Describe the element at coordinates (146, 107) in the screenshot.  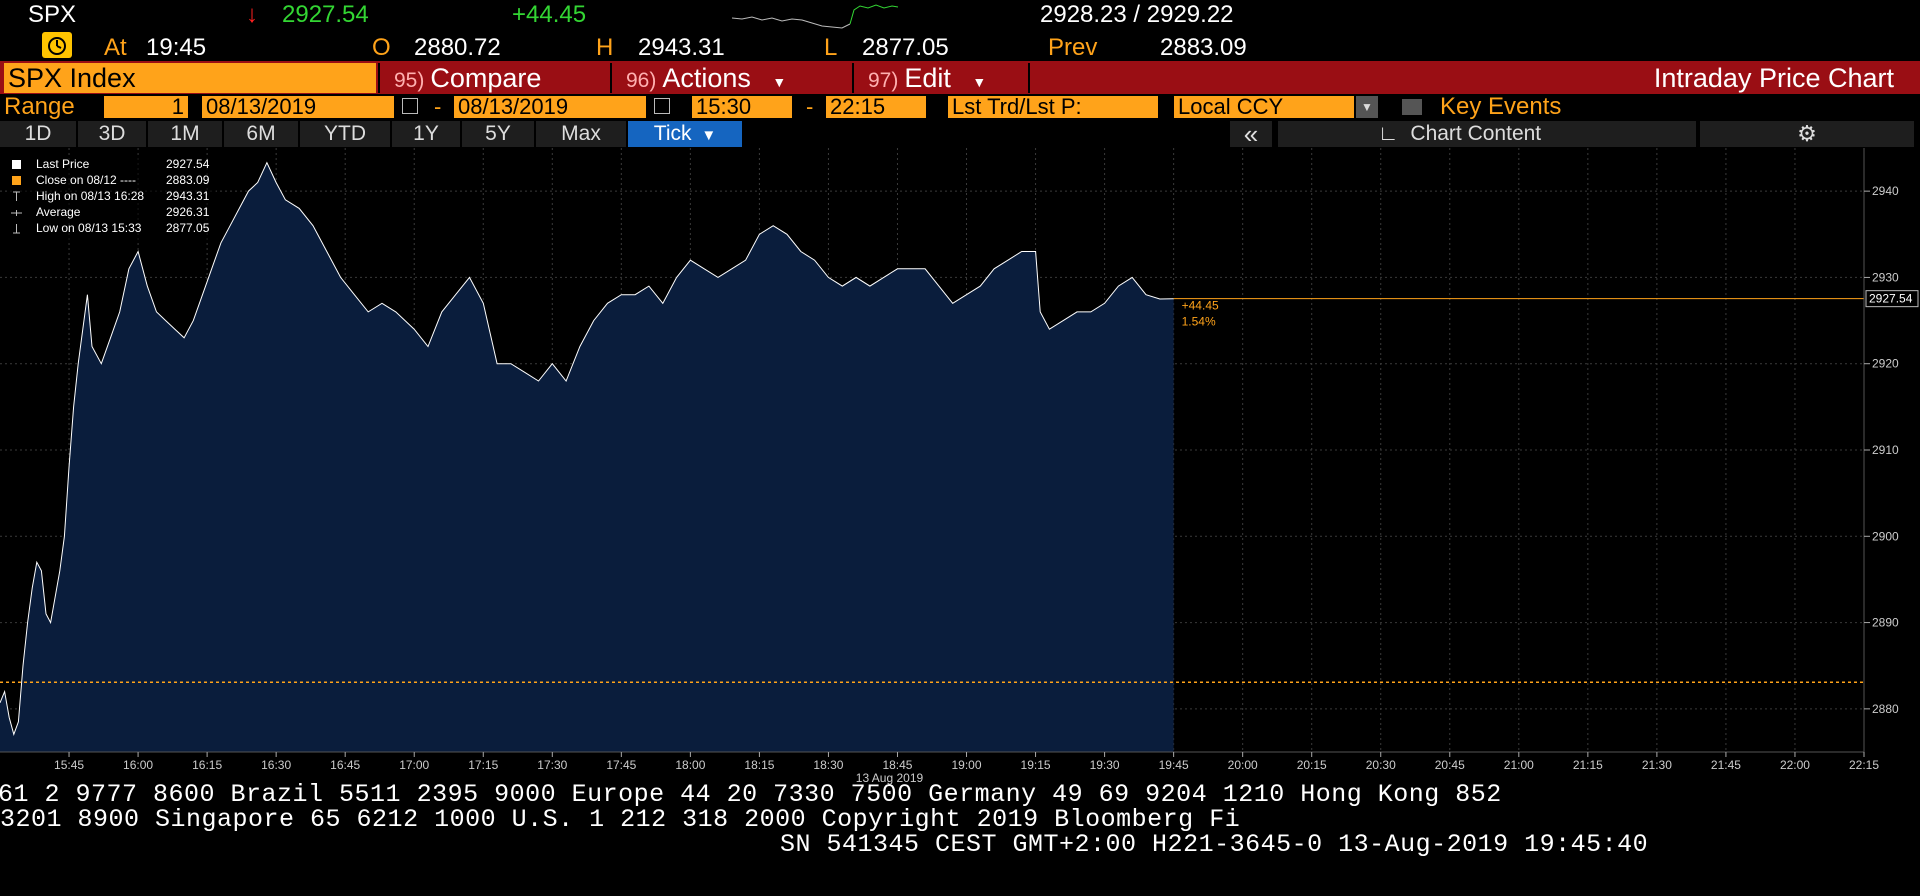
I see `range-count-field: 1` at that location.